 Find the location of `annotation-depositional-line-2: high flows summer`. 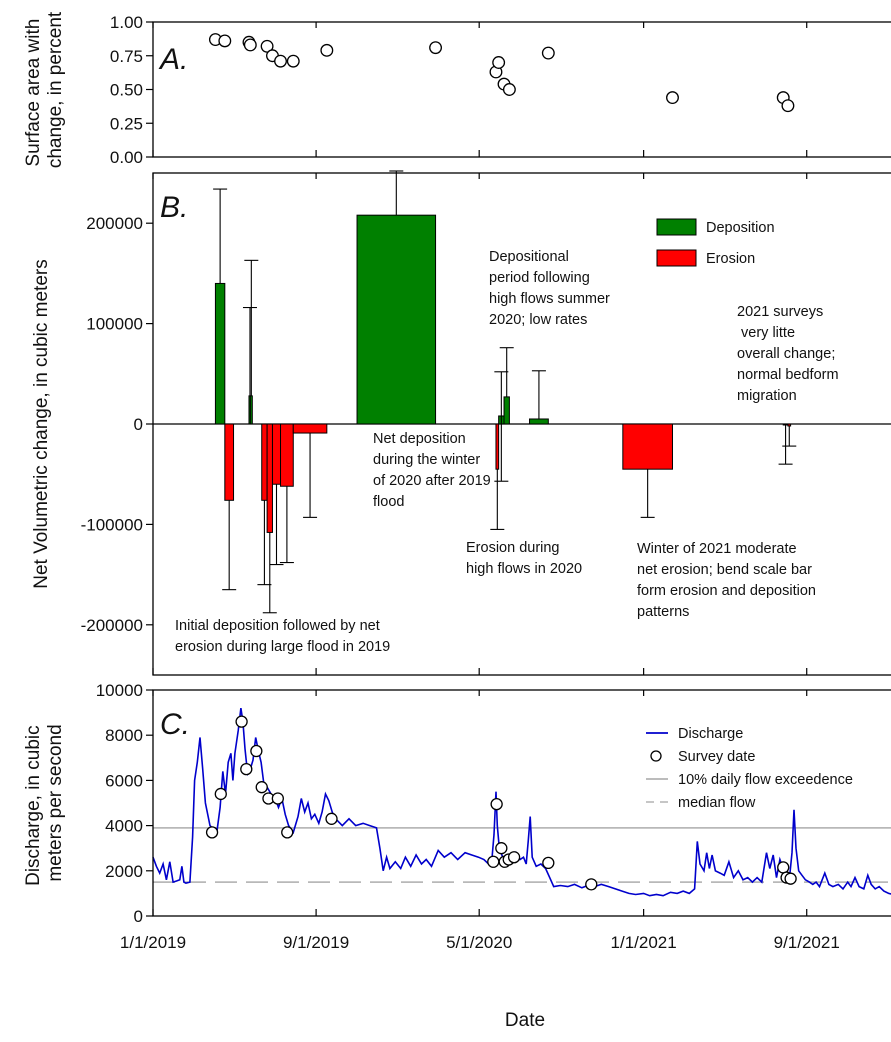

annotation-depositional-line-2: high flows summer is located at coordinates (549, 299).